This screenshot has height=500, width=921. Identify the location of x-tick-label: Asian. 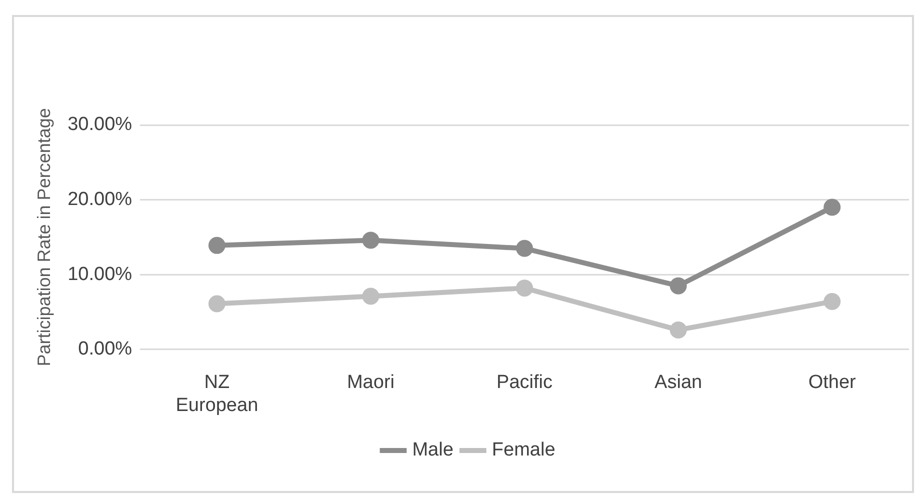
(678, 383).